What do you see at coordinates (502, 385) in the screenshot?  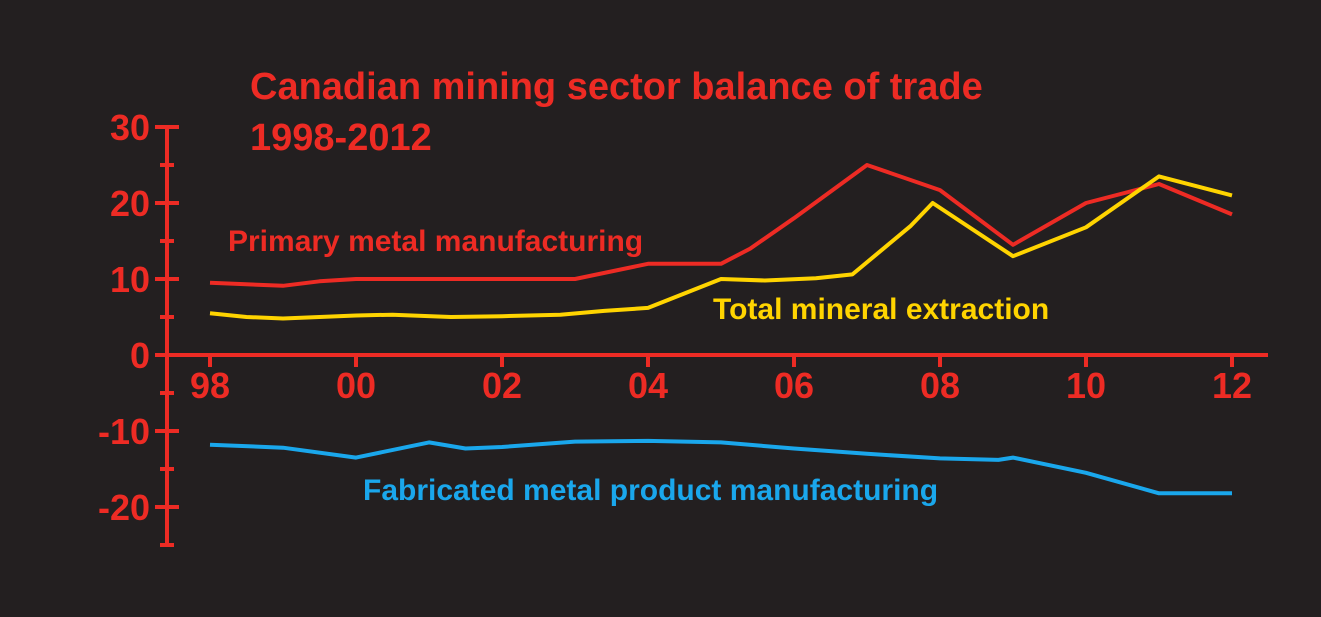 I see `x-tick-label: 02` at bounding box center [502, 385].